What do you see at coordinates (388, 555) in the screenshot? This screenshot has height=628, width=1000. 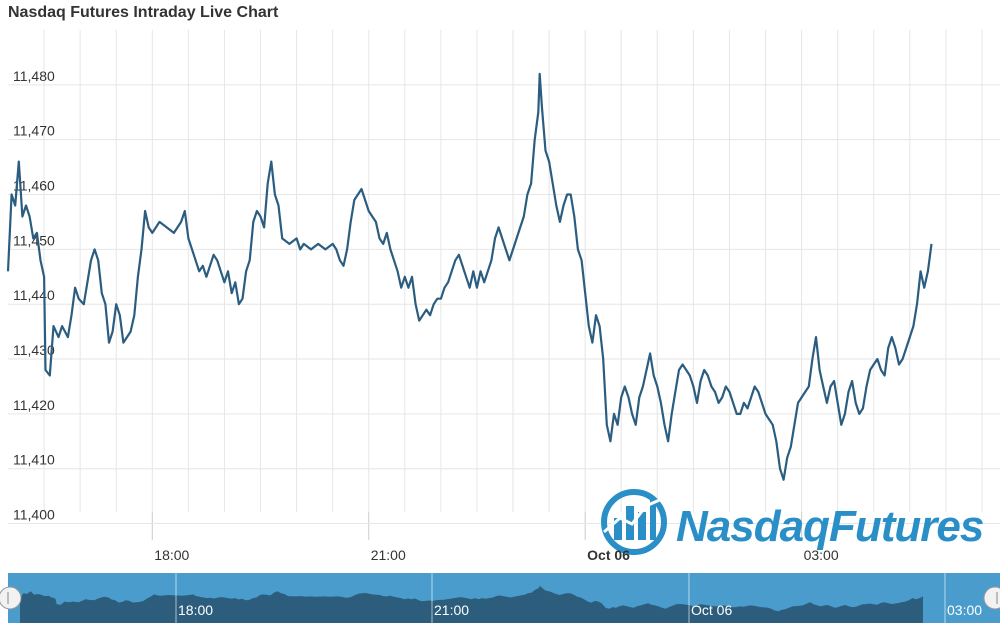 I see `x-tick-label: 21:00` at bounding box center [388, 555].